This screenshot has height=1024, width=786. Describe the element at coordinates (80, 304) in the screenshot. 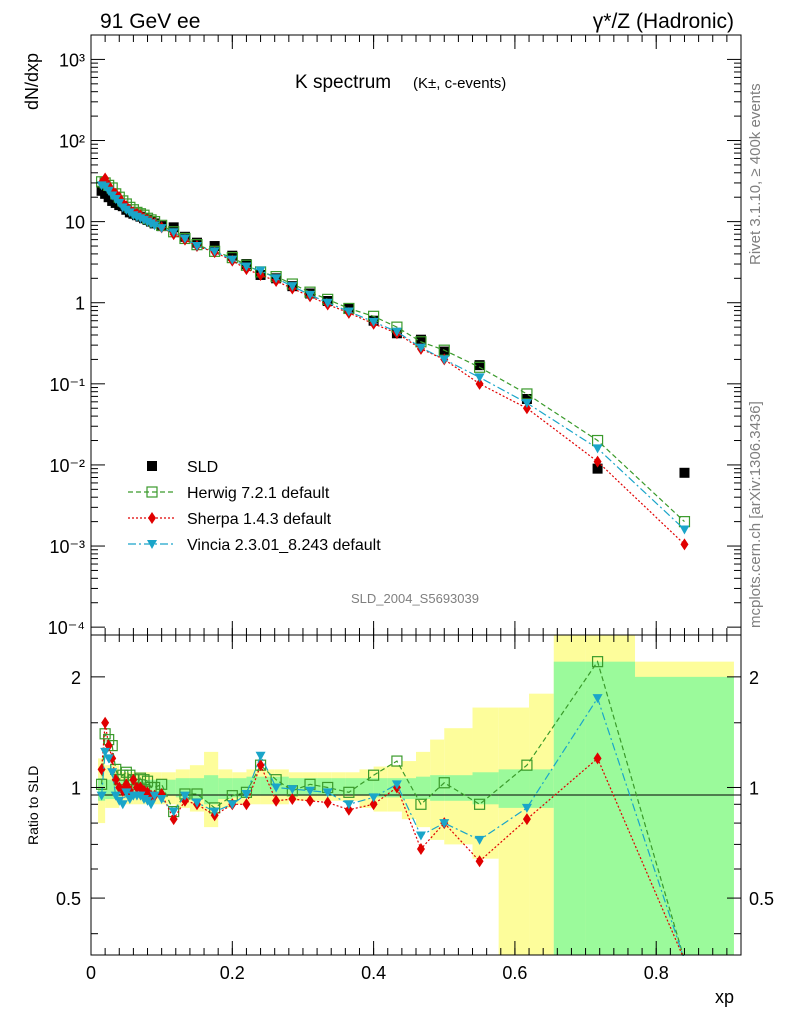

I see `y-tick-label: 1` at that location.